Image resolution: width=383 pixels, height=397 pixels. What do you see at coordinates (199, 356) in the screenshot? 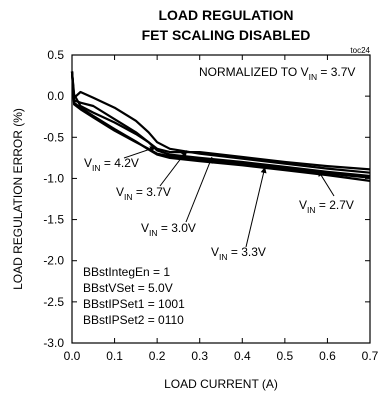
I see `x-tick-label: 0.3` at bounding box center [199, 356].